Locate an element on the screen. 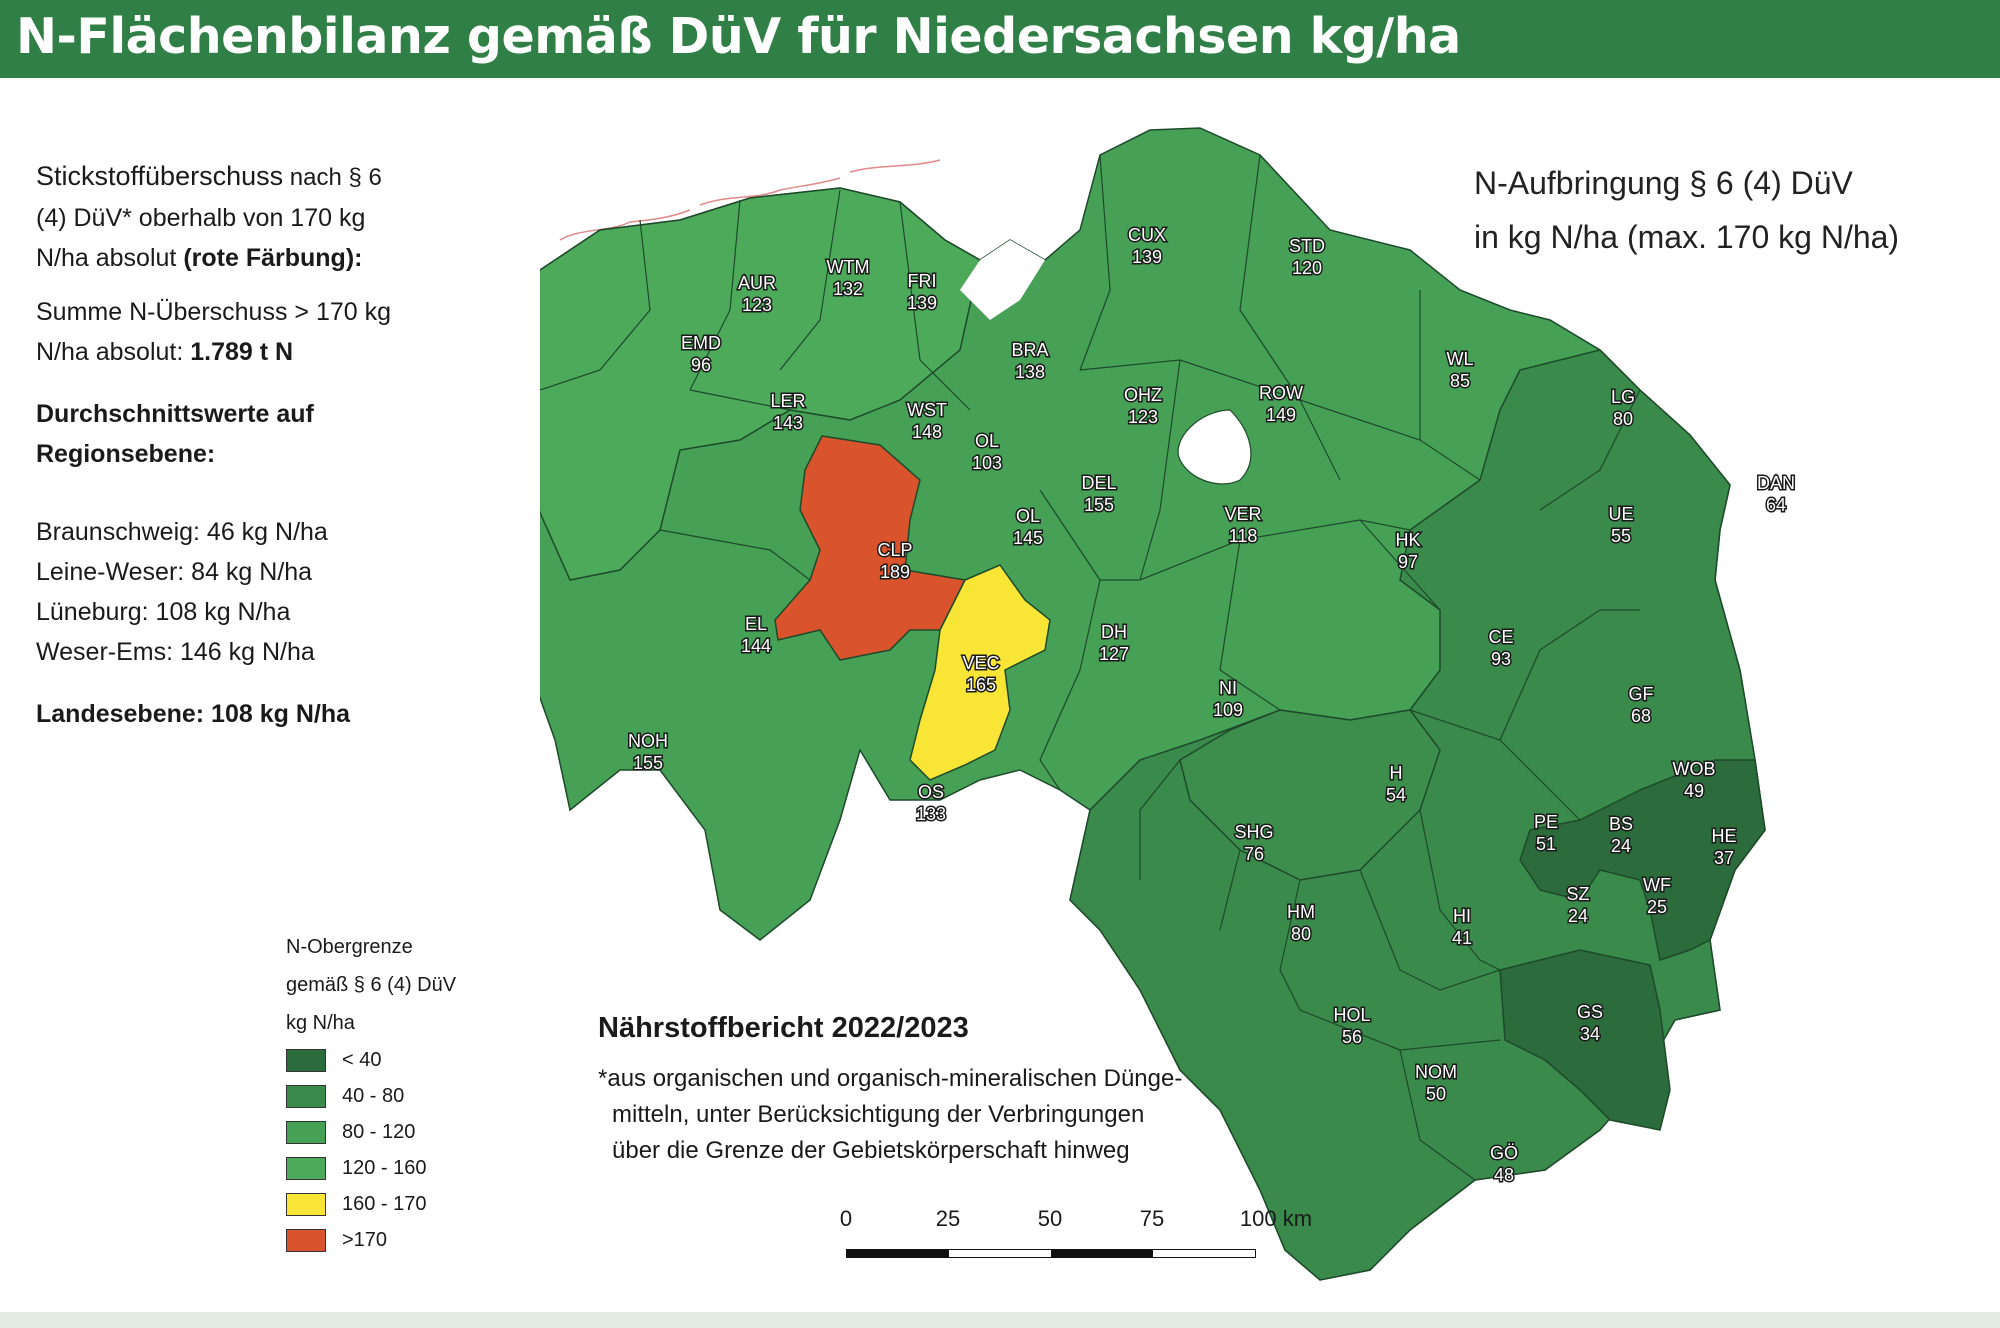  legend-label: 80 - 120 is located at coordinates (379, 1132).